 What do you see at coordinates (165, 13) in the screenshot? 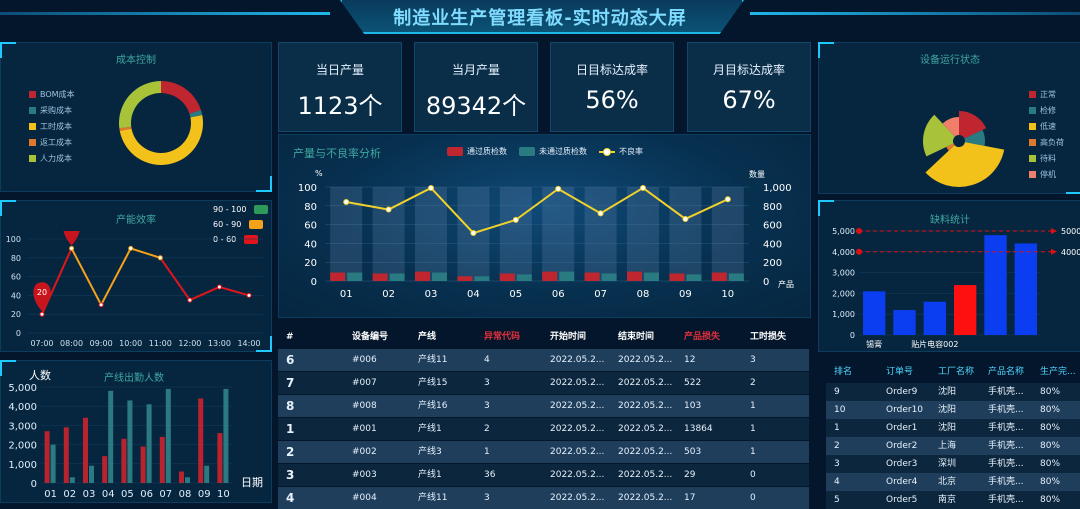
I see `header-deco-left` at bounding box center [165, 13].